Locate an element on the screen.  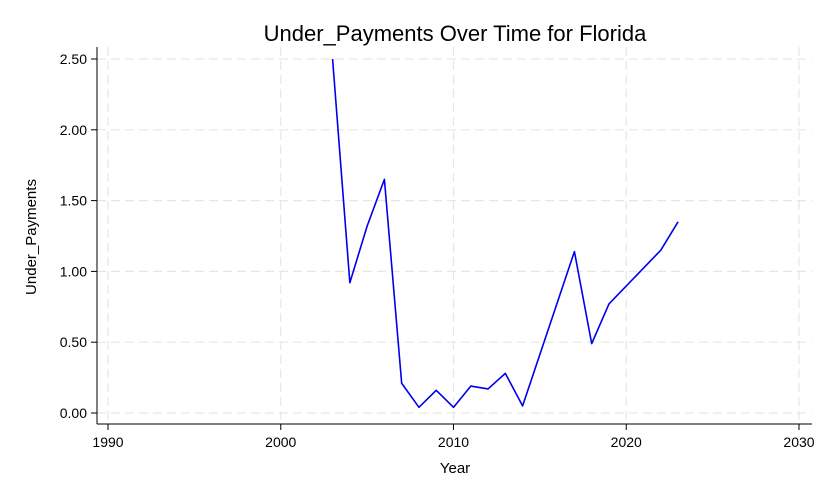
x-tick-label: 2020 is located at coordinates (626, 442).